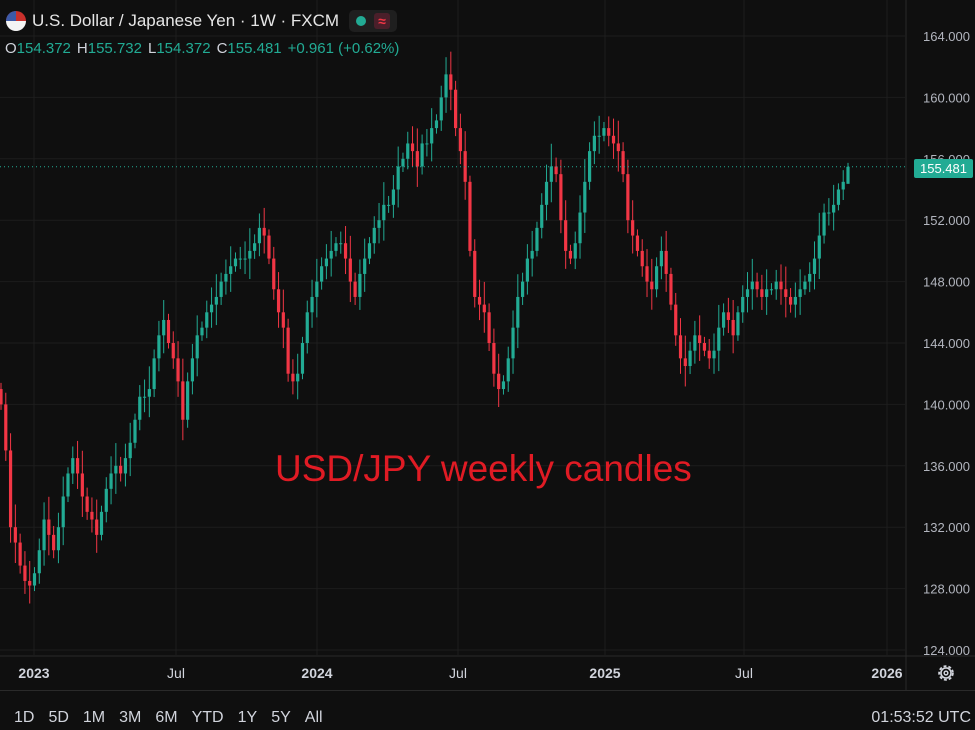 The height and width of the screenshot is (730, 975). I want to click on bottom-toolbar: 1D 5D 1M 3M 6M YTD 1Y 5Y All 01:53:52 UTC, so click(487, 710).